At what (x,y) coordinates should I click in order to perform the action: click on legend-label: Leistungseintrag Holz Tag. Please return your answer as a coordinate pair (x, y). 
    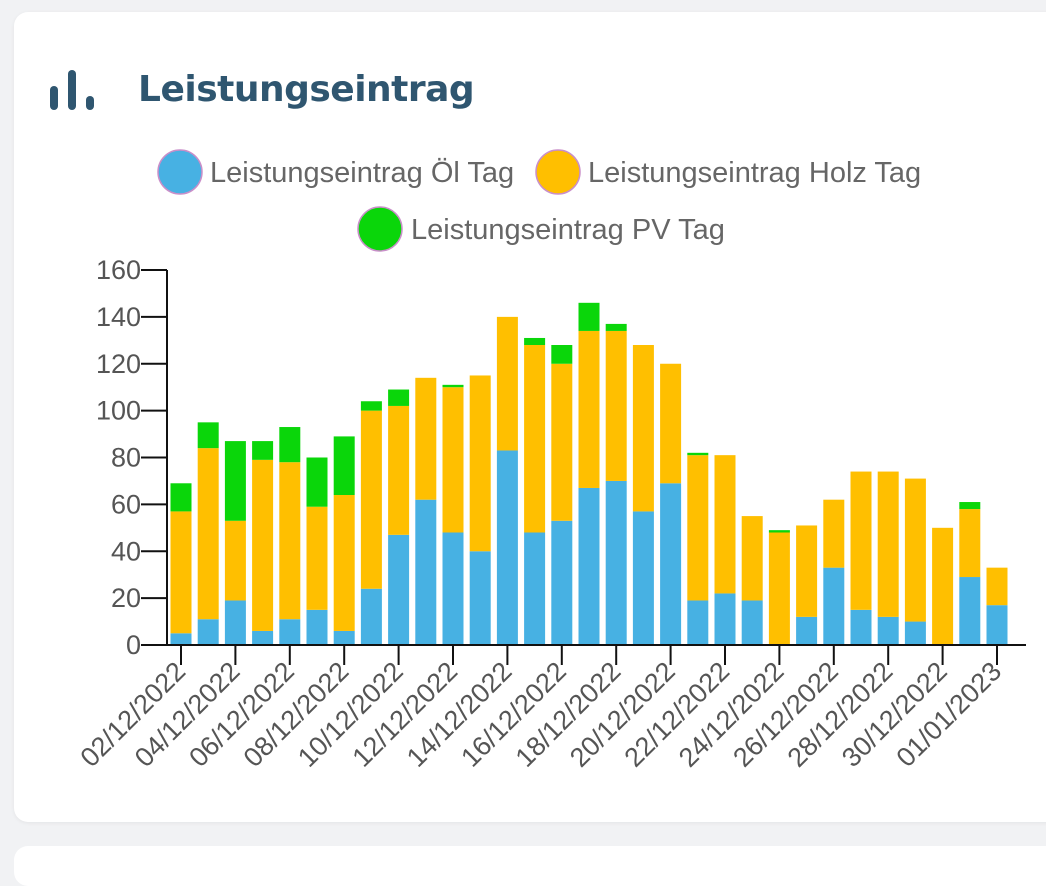
    Looking at the image, I should click on (754, 173).